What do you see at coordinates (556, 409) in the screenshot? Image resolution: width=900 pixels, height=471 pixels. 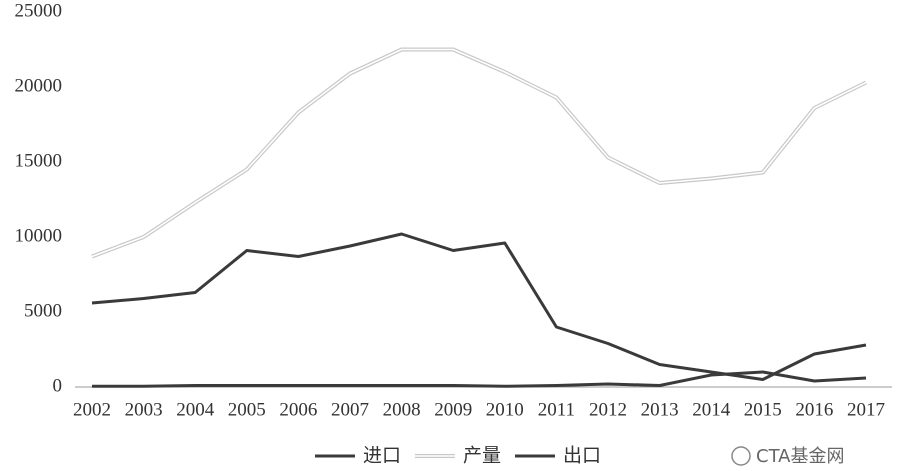 I see `x-tick-label: 2011` at bounding box center [556, 409].